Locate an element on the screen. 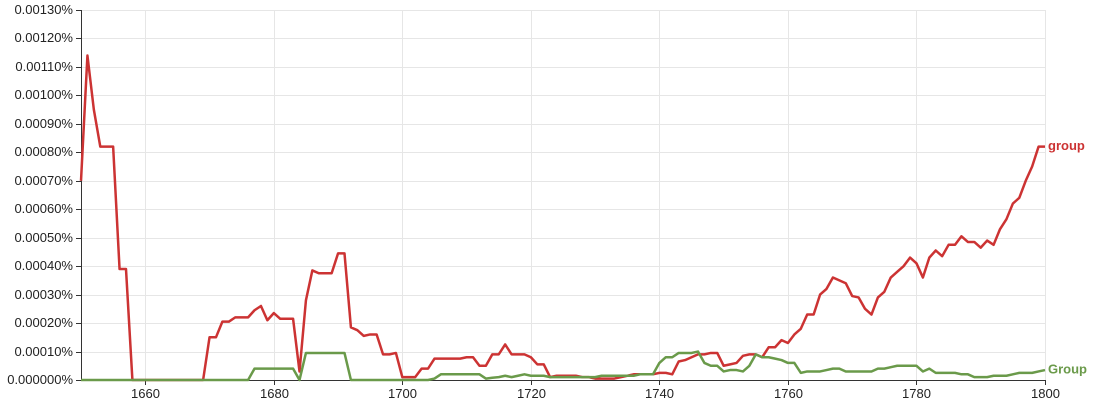 Image resolution: width=1097 pixels, height=406 pixels. y-tick-label: 0.00120% is located at coordinates (43, 37).